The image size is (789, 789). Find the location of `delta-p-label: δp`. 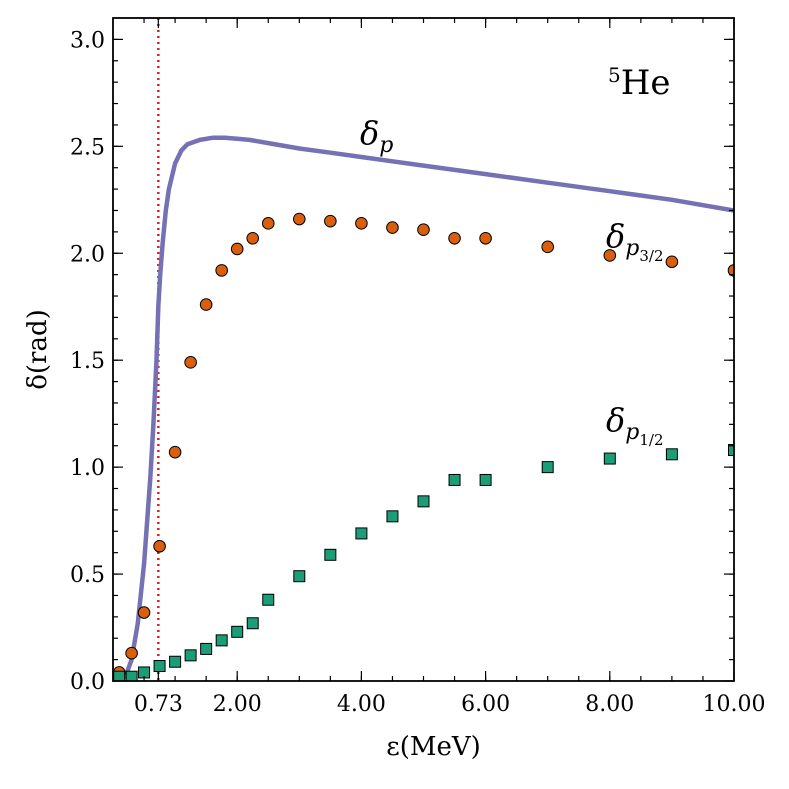

delta-p-label: δp is located at coordinates (376, 136).